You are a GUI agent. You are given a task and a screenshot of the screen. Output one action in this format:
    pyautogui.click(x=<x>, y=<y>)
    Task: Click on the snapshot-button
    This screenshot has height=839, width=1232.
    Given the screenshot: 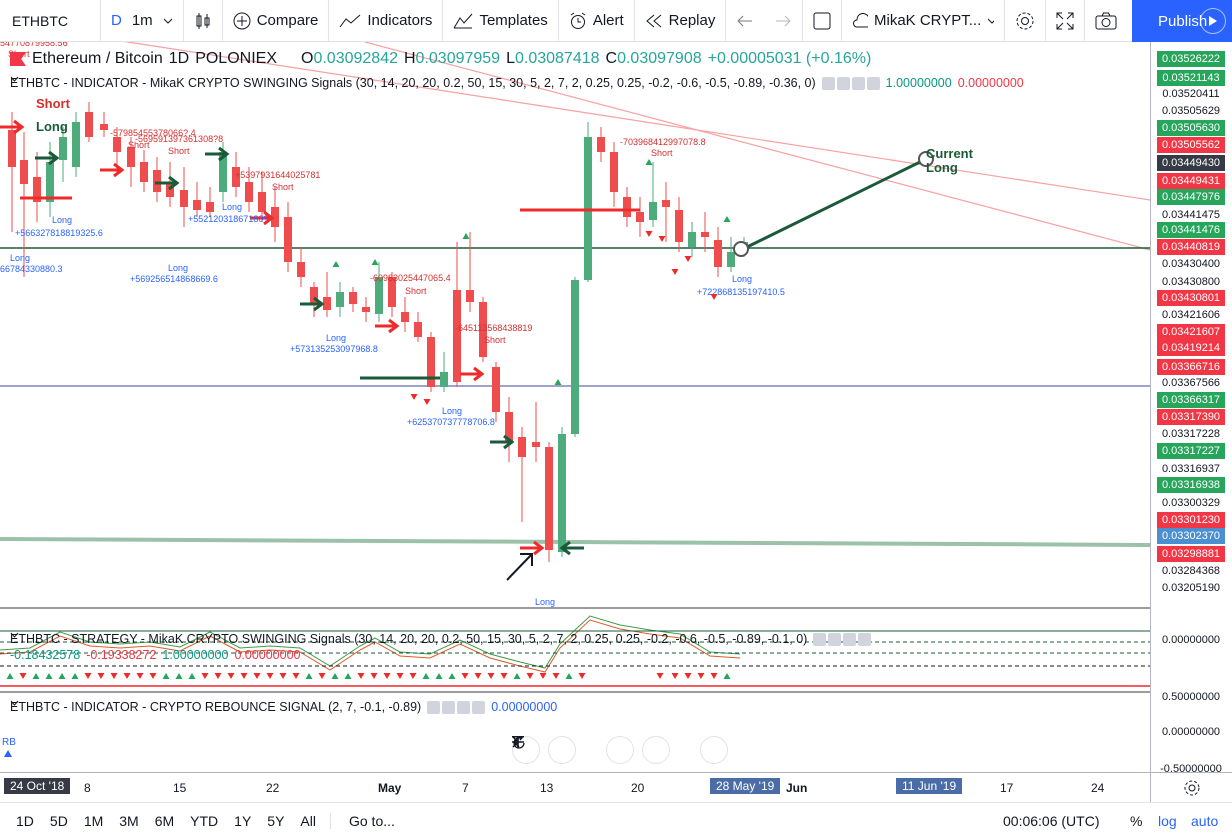 What is the action you would take?
    pyautogui.click(x=1106, y=21)
    